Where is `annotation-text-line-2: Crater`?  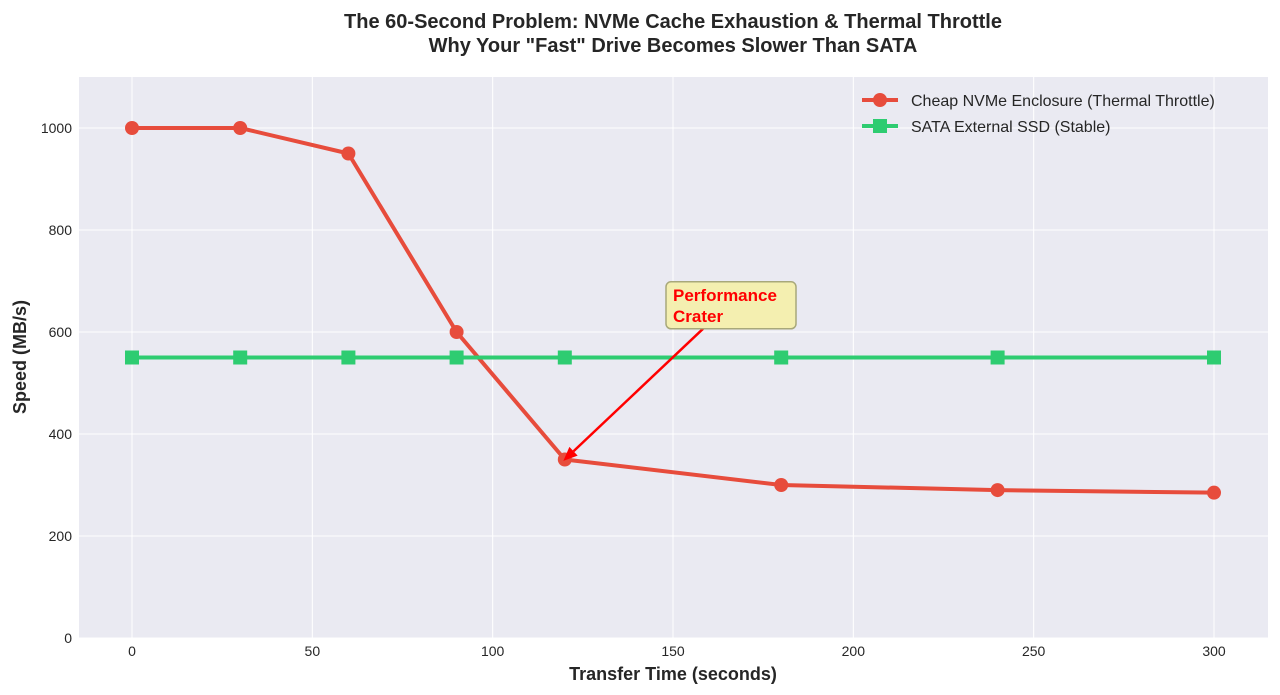 annotation-text-line-2: Crater is located at coordinates (698, 316).